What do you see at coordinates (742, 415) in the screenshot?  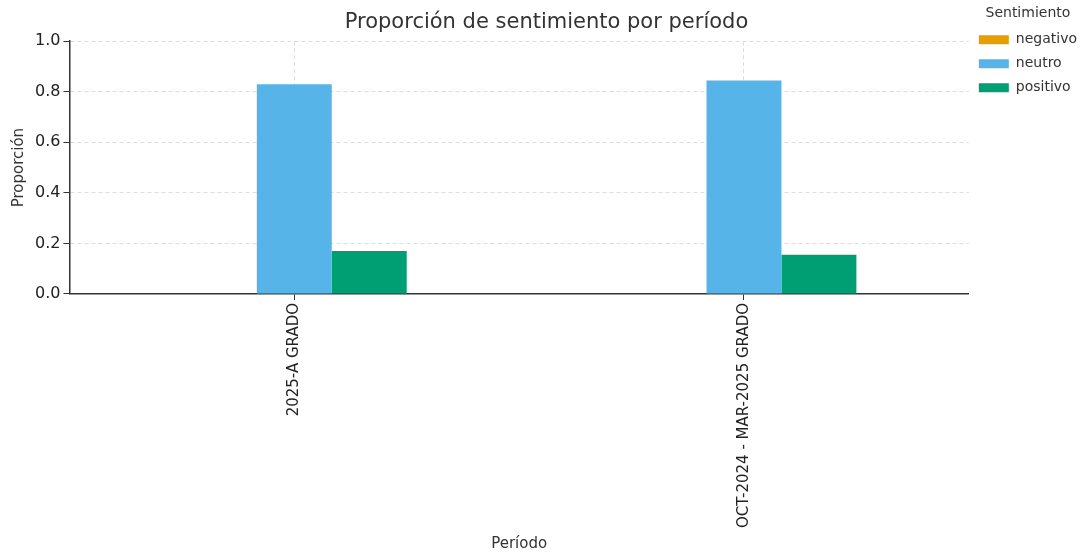 I see `x-tick-label: OCT-2024 - MAR-2025 GRADO` at bounding box center [742, 415].